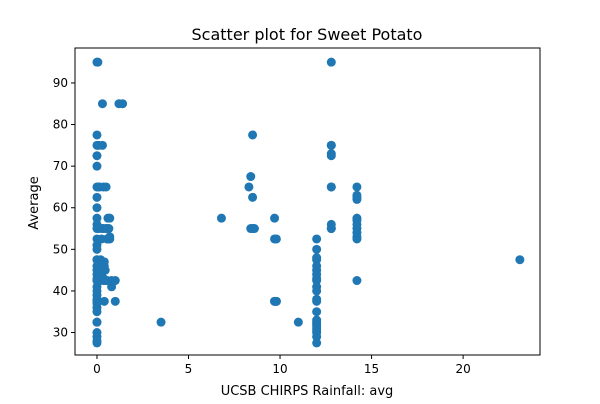 Image resolution: width=600 pixels, height=404 pixels. Describe the element at coordinates (307, 391) in the screenshot. I see `x-axis-label: UCSB CHIRPS Rainfall: avg` at that location.